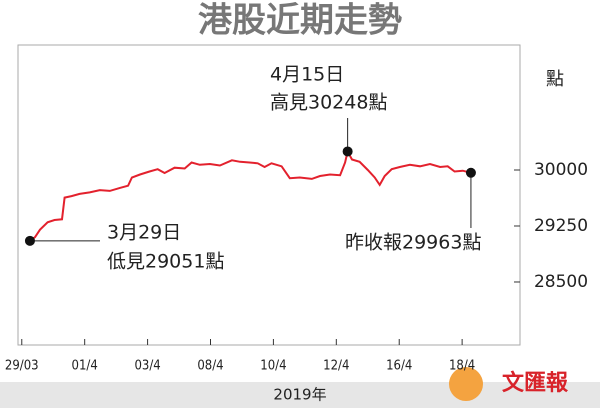 This screenshot has width=600, height=408. I want to click on unit-label: 點, so click(555, 79).